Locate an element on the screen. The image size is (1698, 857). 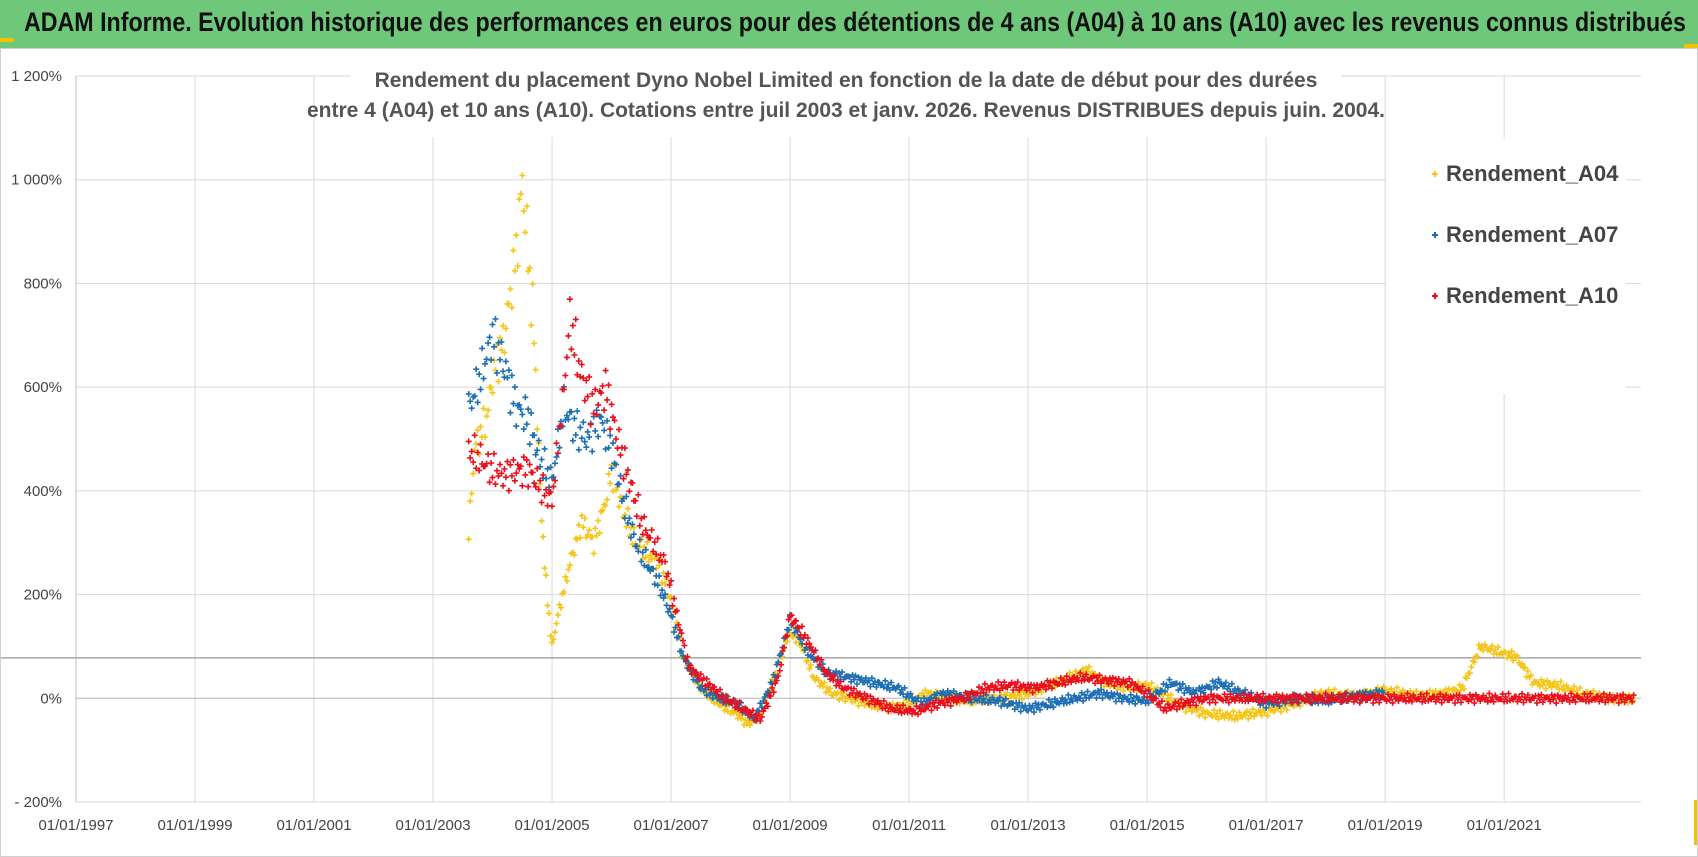
y-tick-label: - 200% is located at coordinates (38, 802).